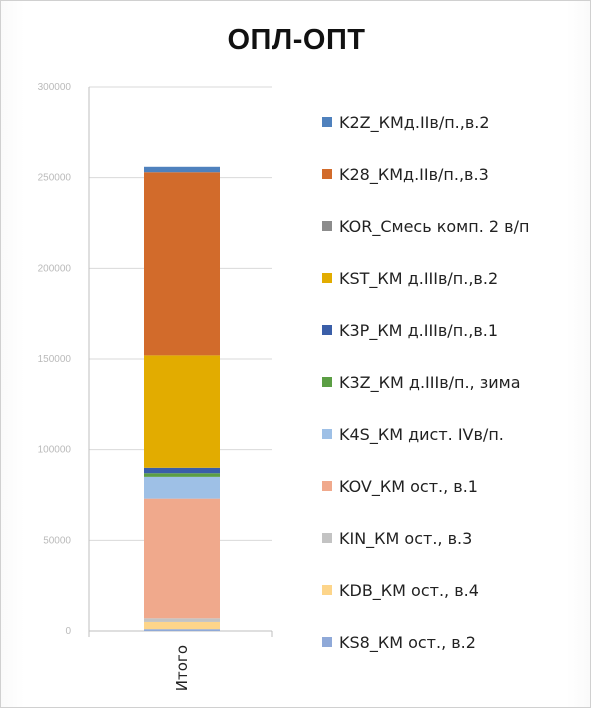 The height and width of the screenshot is (710, 593). What do you see at coordinates (414, 174) in the screenshot?
I see `legend-label: K28_КМд.IIв/п.,в.3` at bounding box center [414, 174].